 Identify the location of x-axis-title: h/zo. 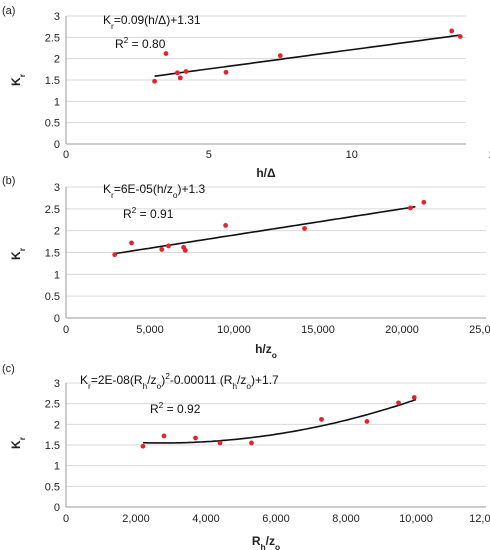
(266, 351).